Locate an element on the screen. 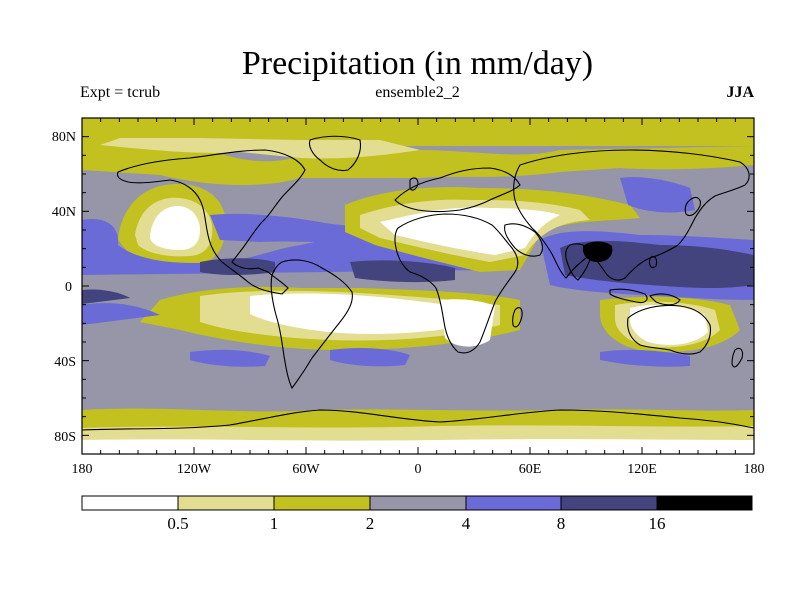  coast-arabia is located at coordinates (524, 240).